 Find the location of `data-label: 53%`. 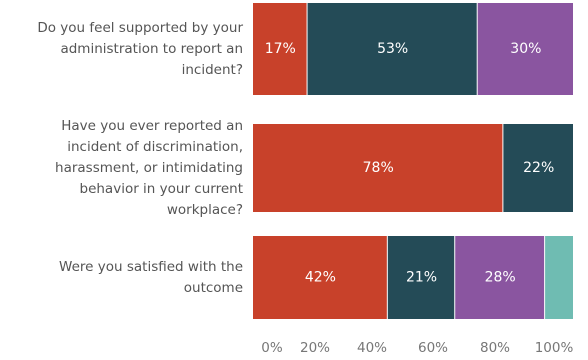

data-label: 53% is located at coordinates (392, 49).